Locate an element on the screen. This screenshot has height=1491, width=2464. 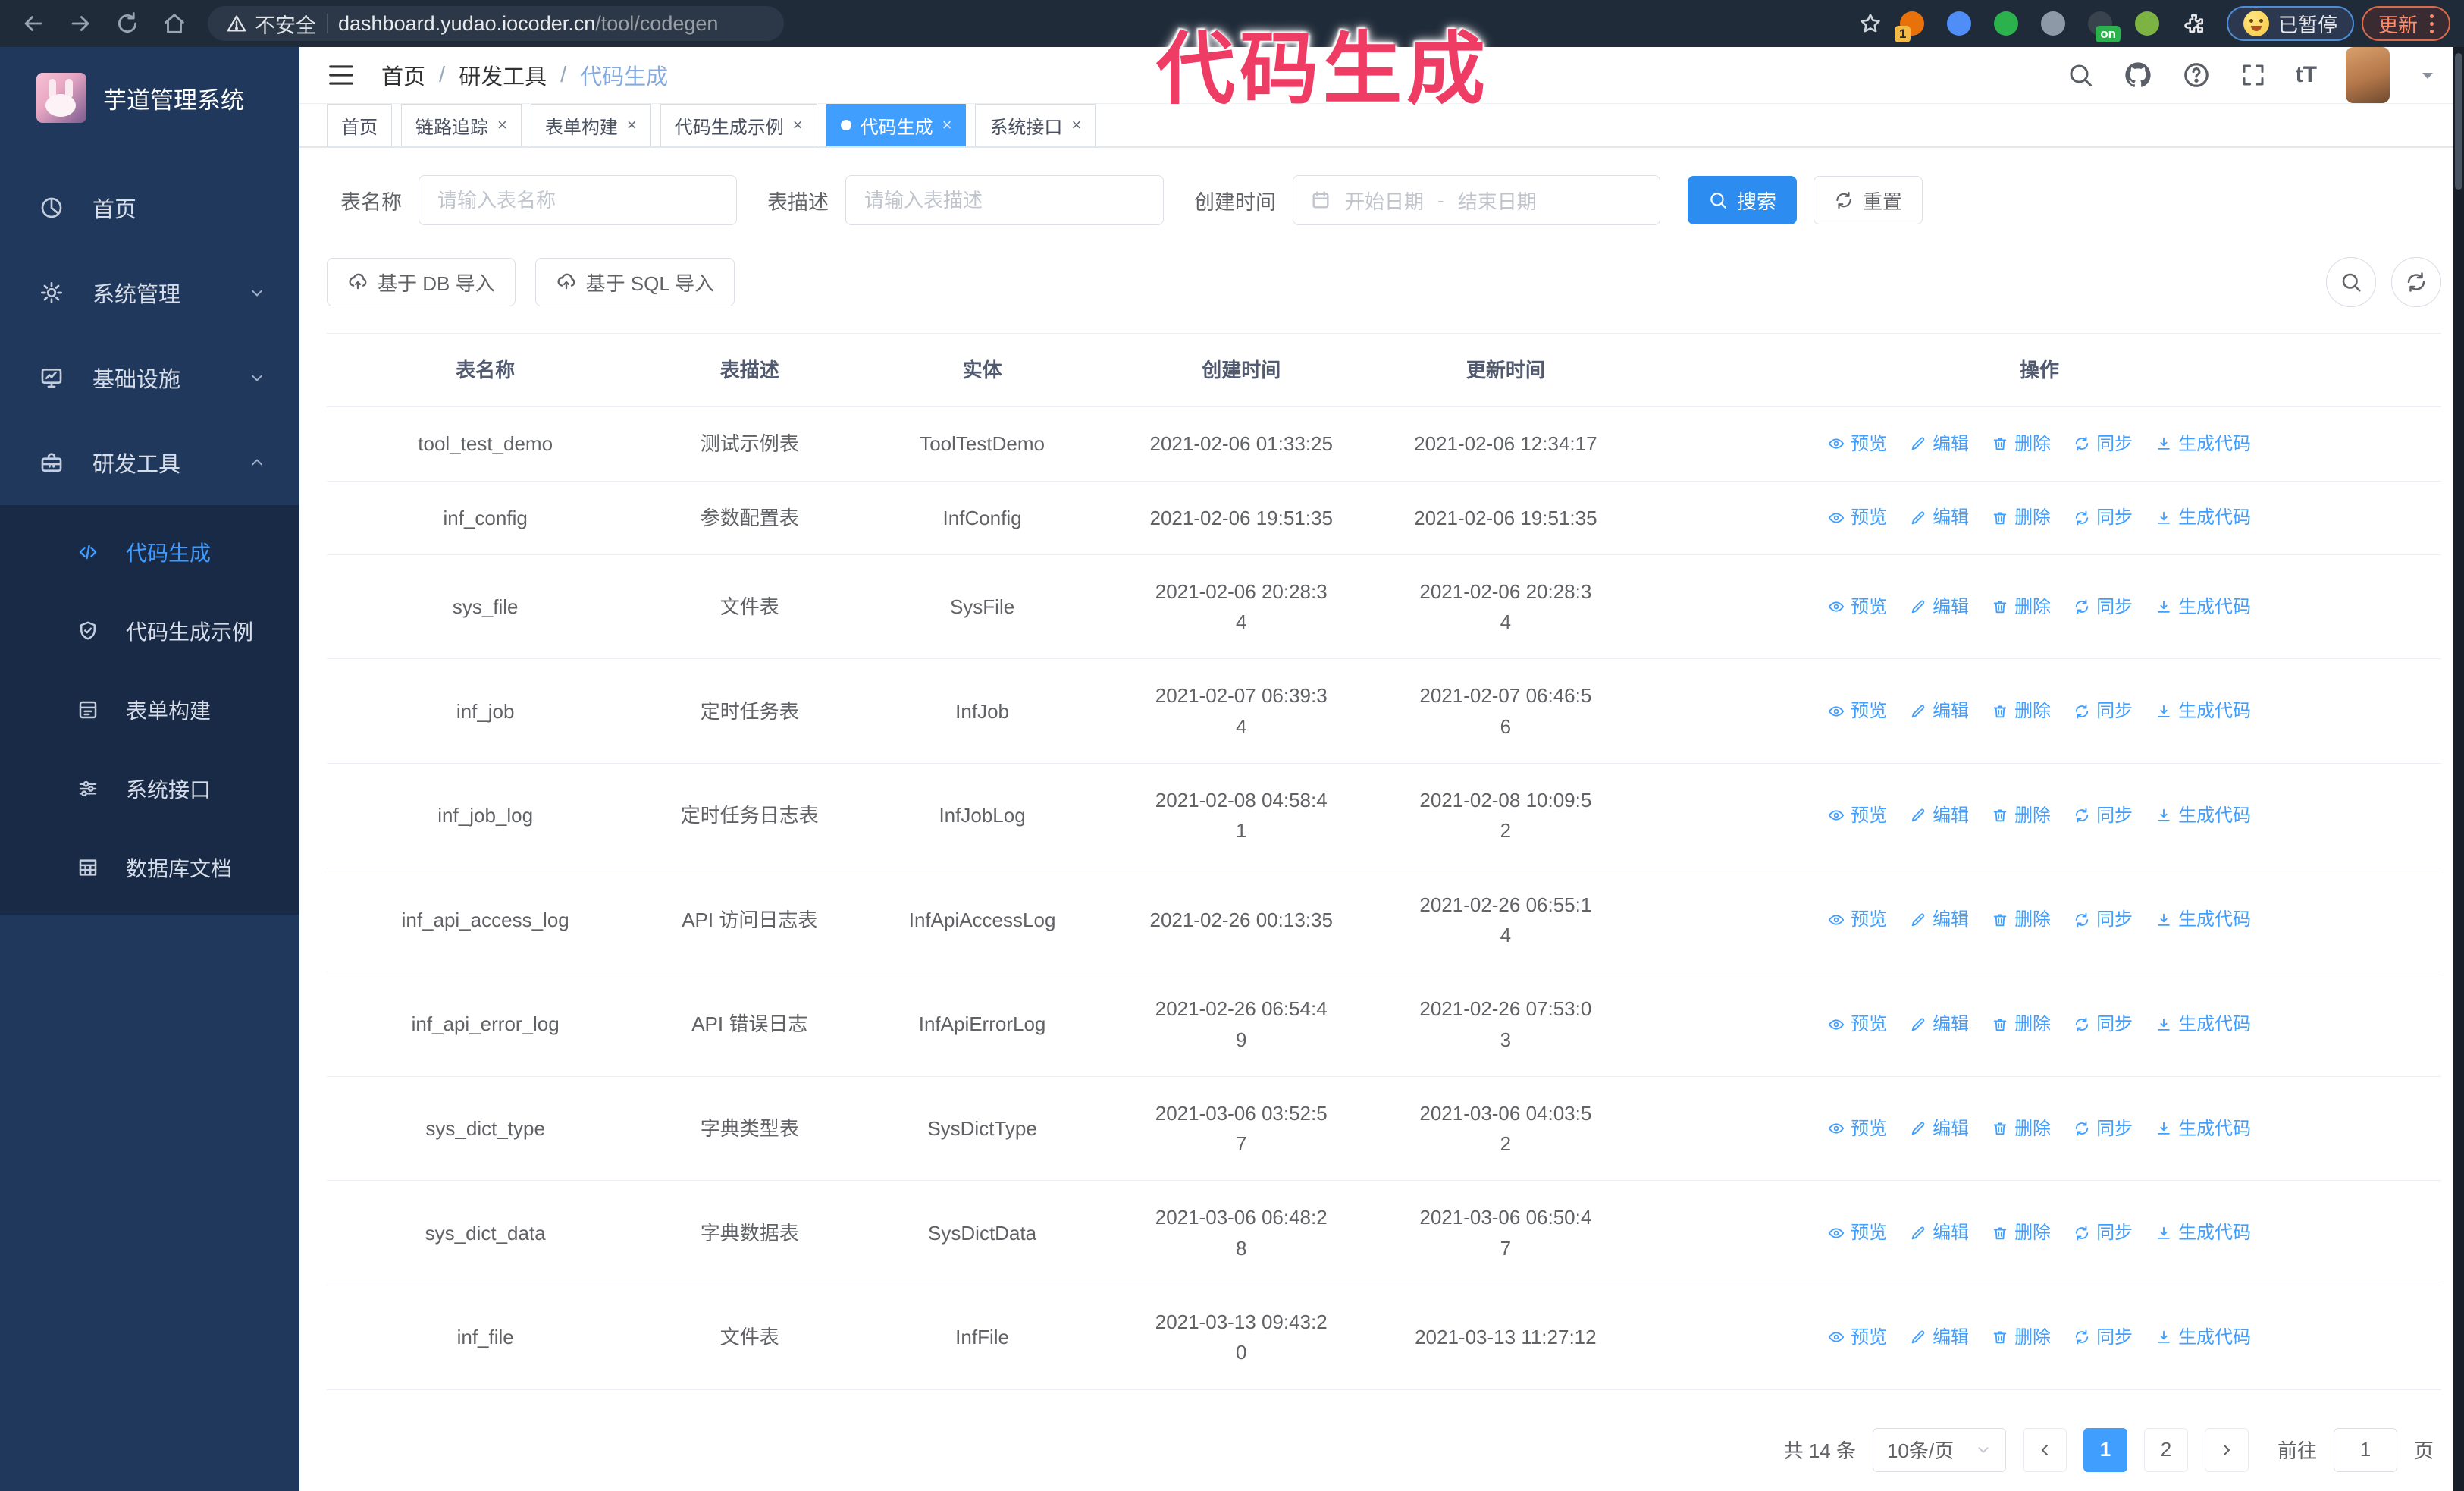
profile-paused-chip: 已暂停 is located at coordinates (2290, 23).